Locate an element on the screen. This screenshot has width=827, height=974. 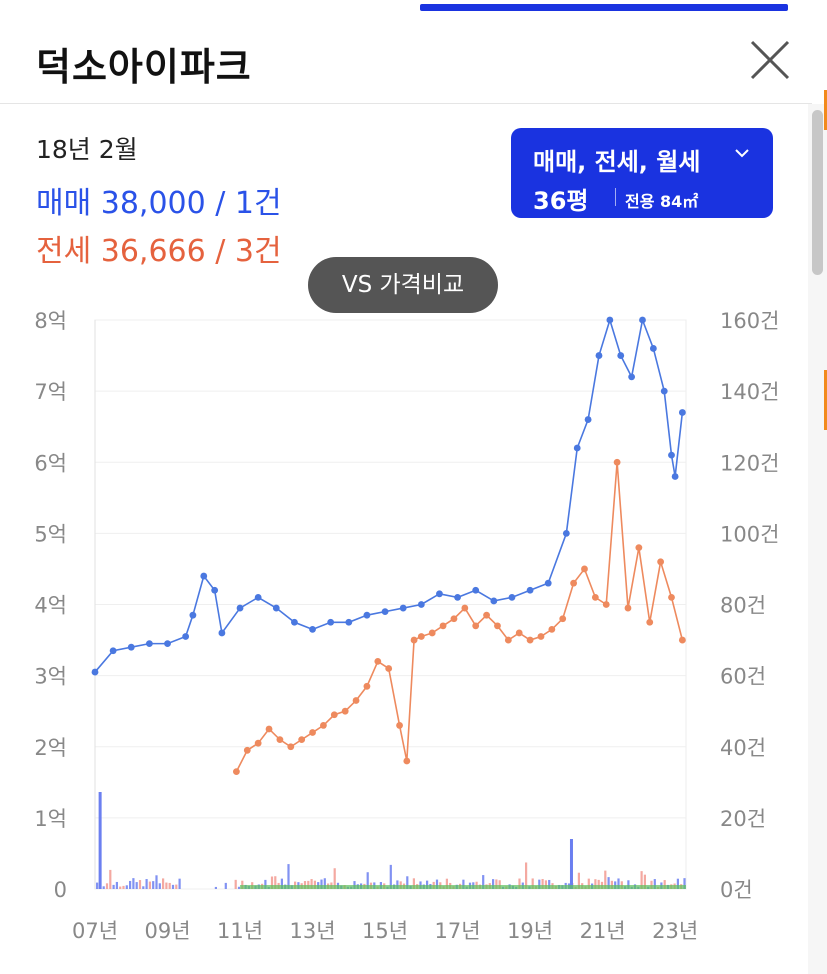
x-tick-label: 21년 is located at coordinates (603, 931).